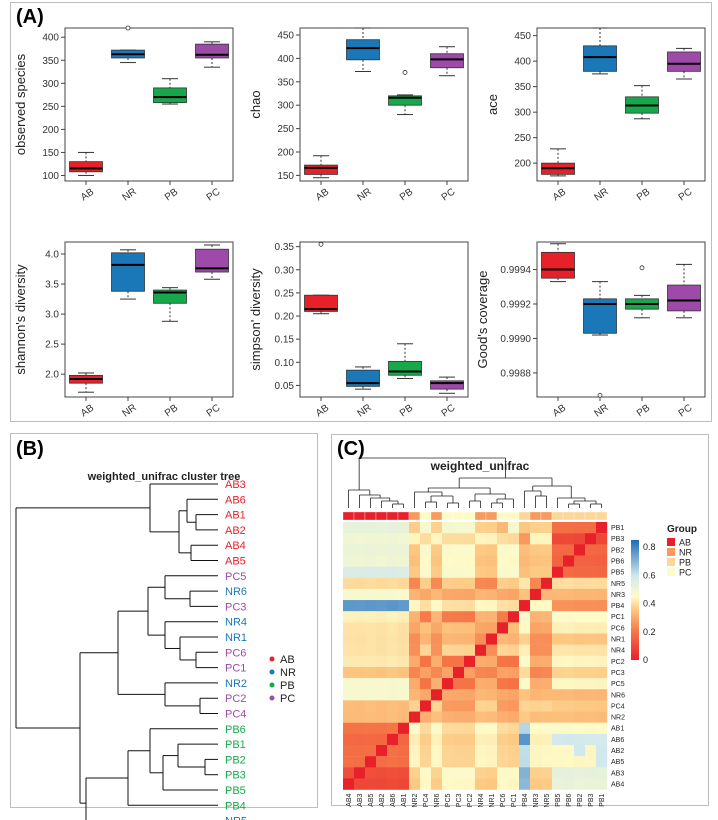  What do you see at coordinates (236, 818) in the screenshot?
I see `tree-leaf-label-nr5: NR5` at bounding box center [236, 818].